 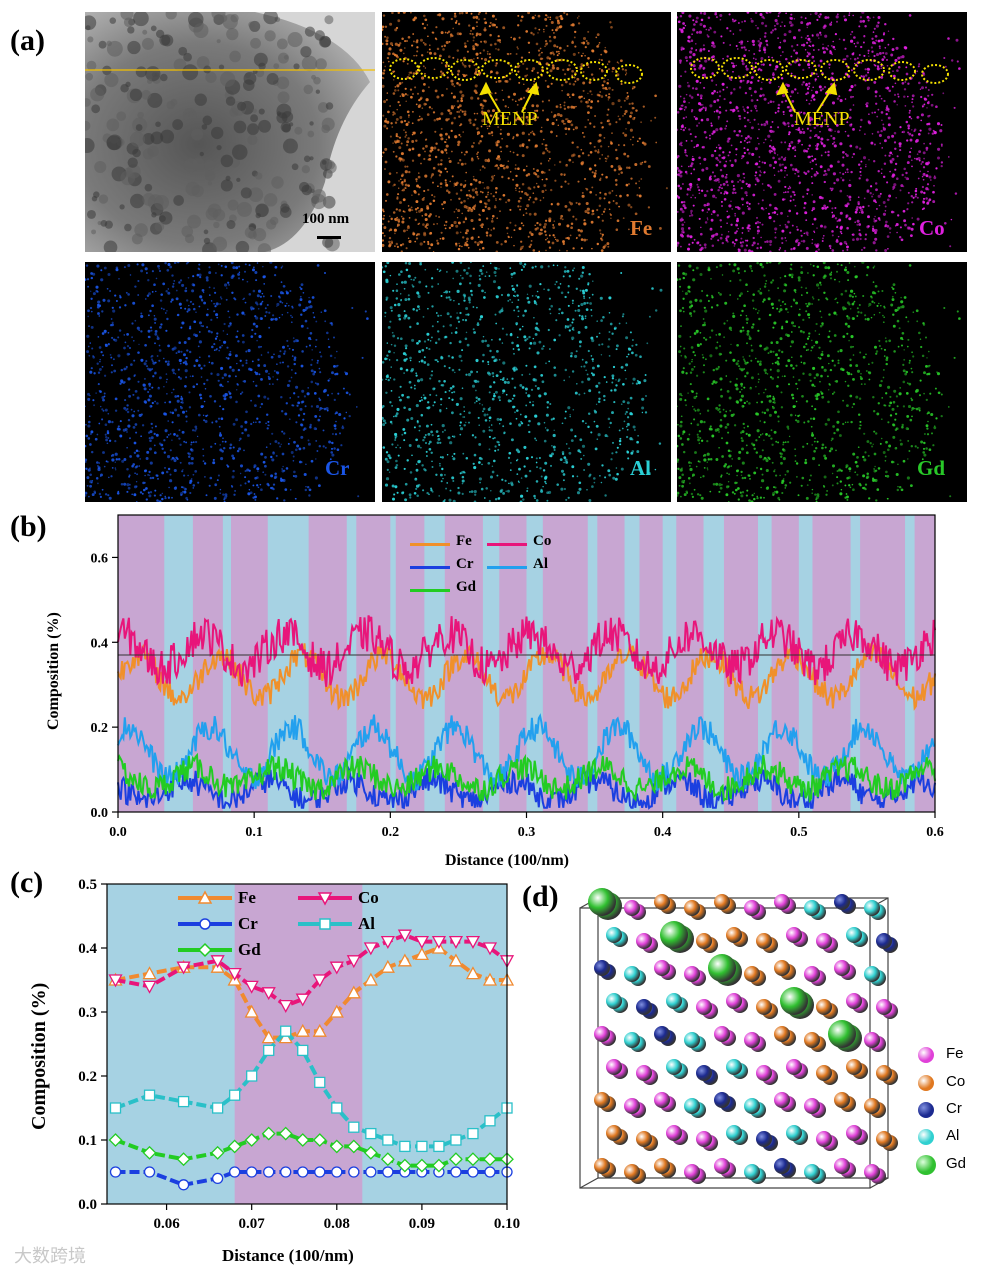 What do you see at coordinates (248, 923) in the screenshot?
I see `legend-c-cr: Cr` at bounding box center [248, 923].